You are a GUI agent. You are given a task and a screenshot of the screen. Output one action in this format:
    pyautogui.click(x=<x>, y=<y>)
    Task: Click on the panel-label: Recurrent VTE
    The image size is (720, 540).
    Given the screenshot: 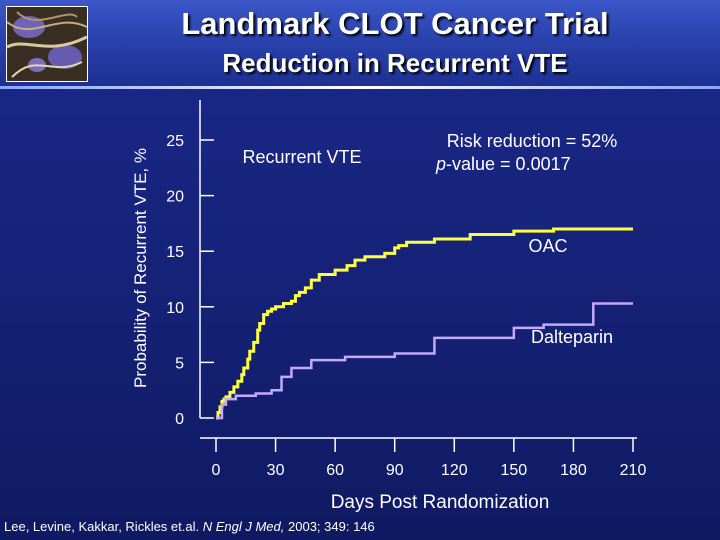 What is the action you would take?
    pyautogui.click(x=301, y=157)
    